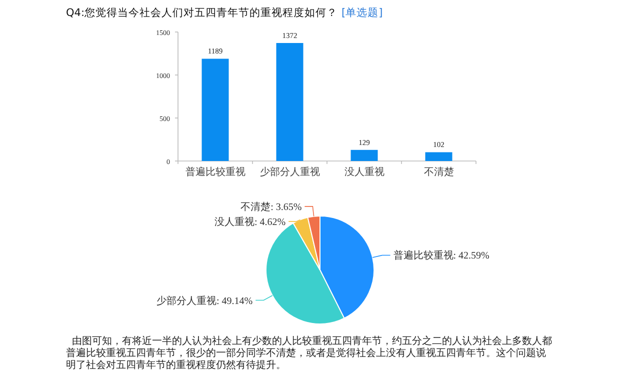  I want to click on data-label: : 4.62%, so click(270, 222).